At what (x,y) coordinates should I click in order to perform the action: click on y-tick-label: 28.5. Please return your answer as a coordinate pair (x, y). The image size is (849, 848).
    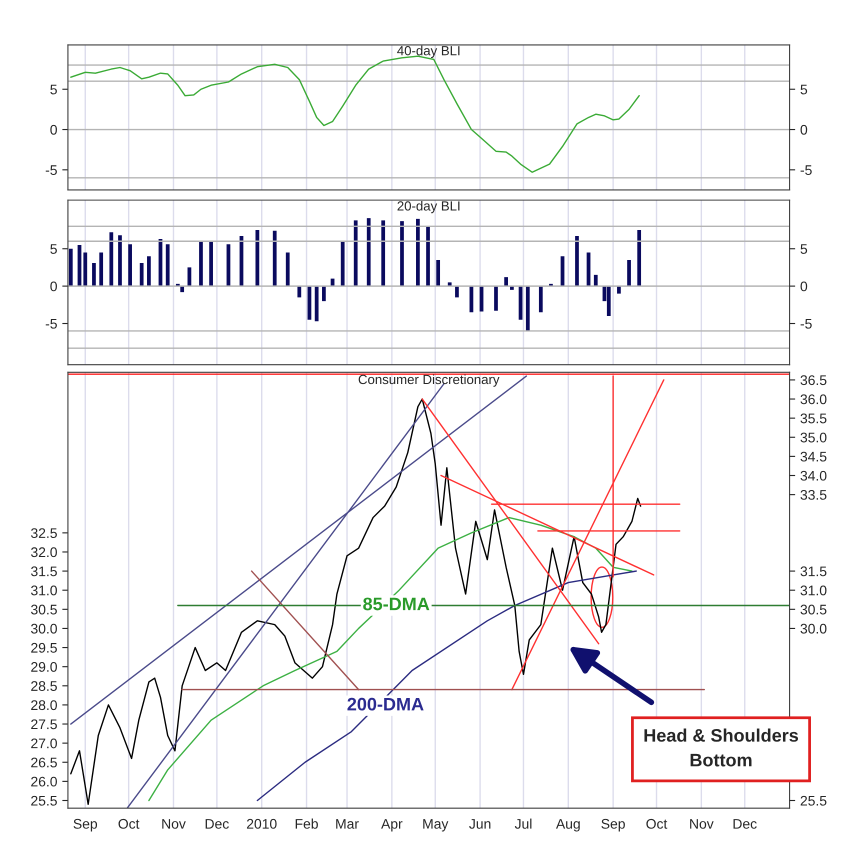
    Looking at the image, I should click on (44, 686).